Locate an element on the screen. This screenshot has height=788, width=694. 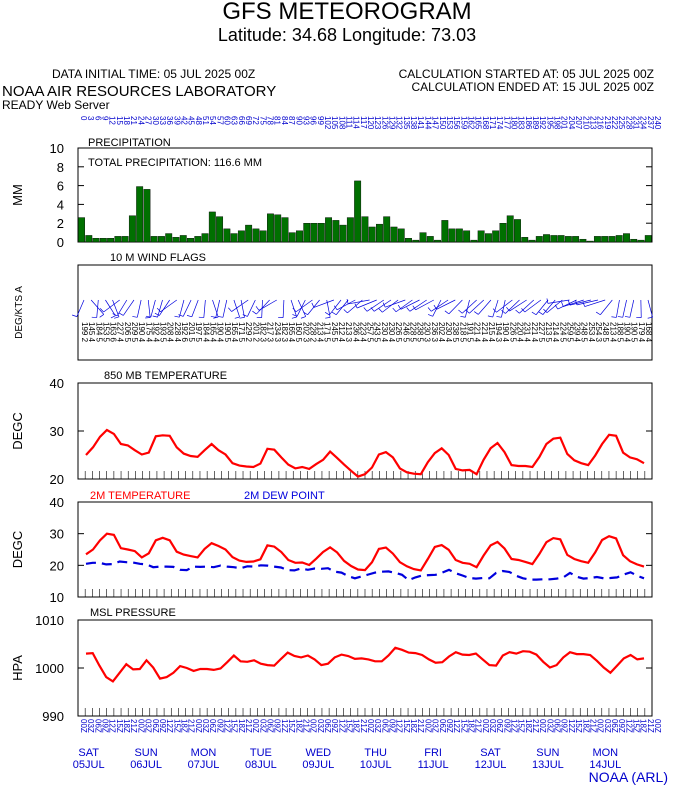
wind-value-label: 245 5 is located at coordinates (334, 332).